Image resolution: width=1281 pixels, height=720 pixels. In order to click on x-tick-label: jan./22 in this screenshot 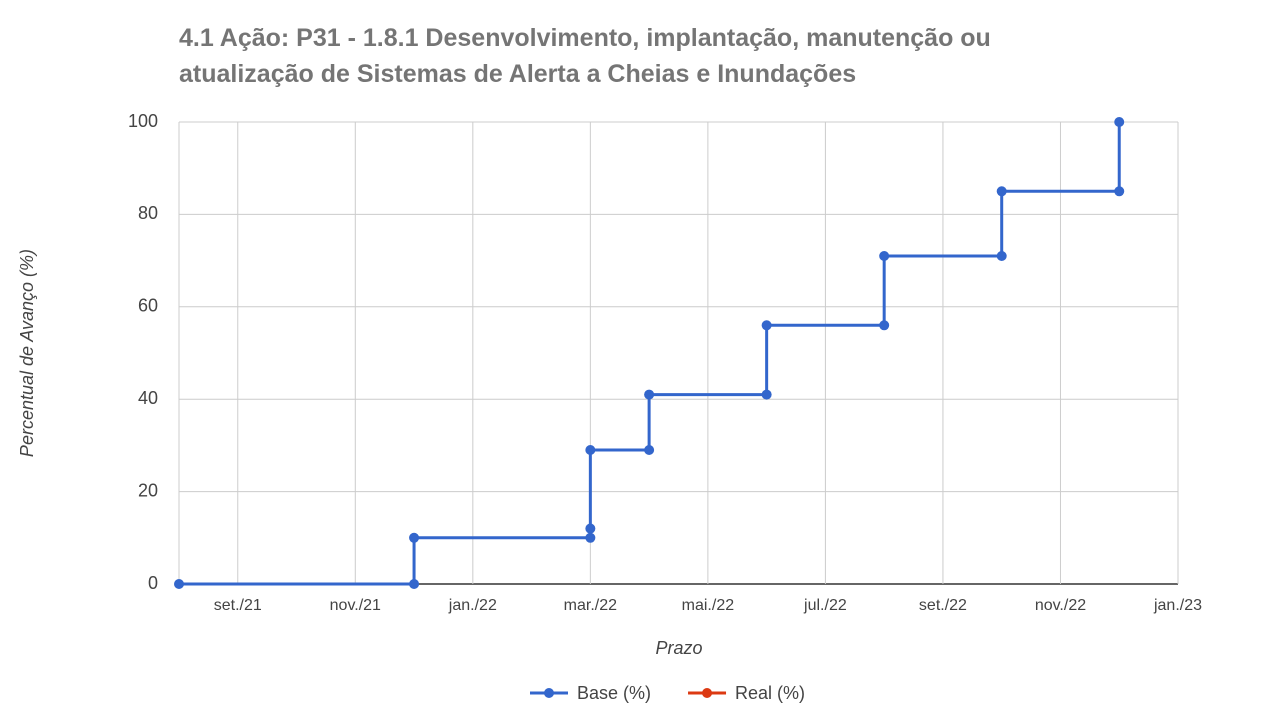, I will do `click(472, 605)`.